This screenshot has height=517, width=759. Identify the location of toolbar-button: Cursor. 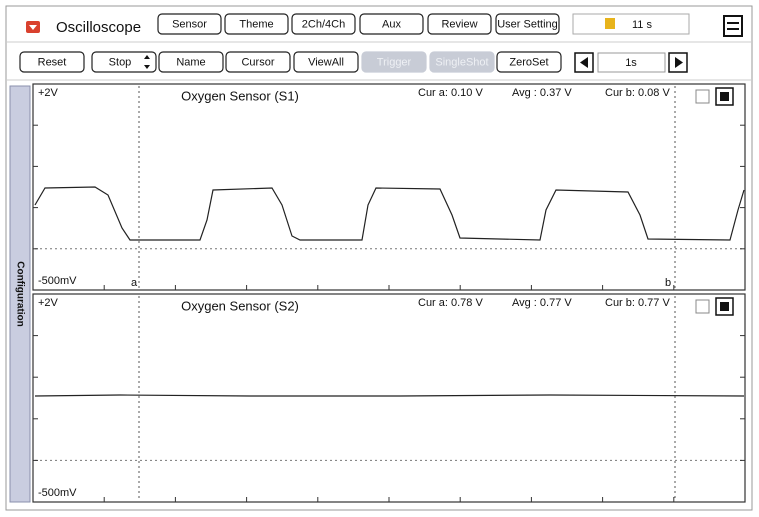
(258, 62).